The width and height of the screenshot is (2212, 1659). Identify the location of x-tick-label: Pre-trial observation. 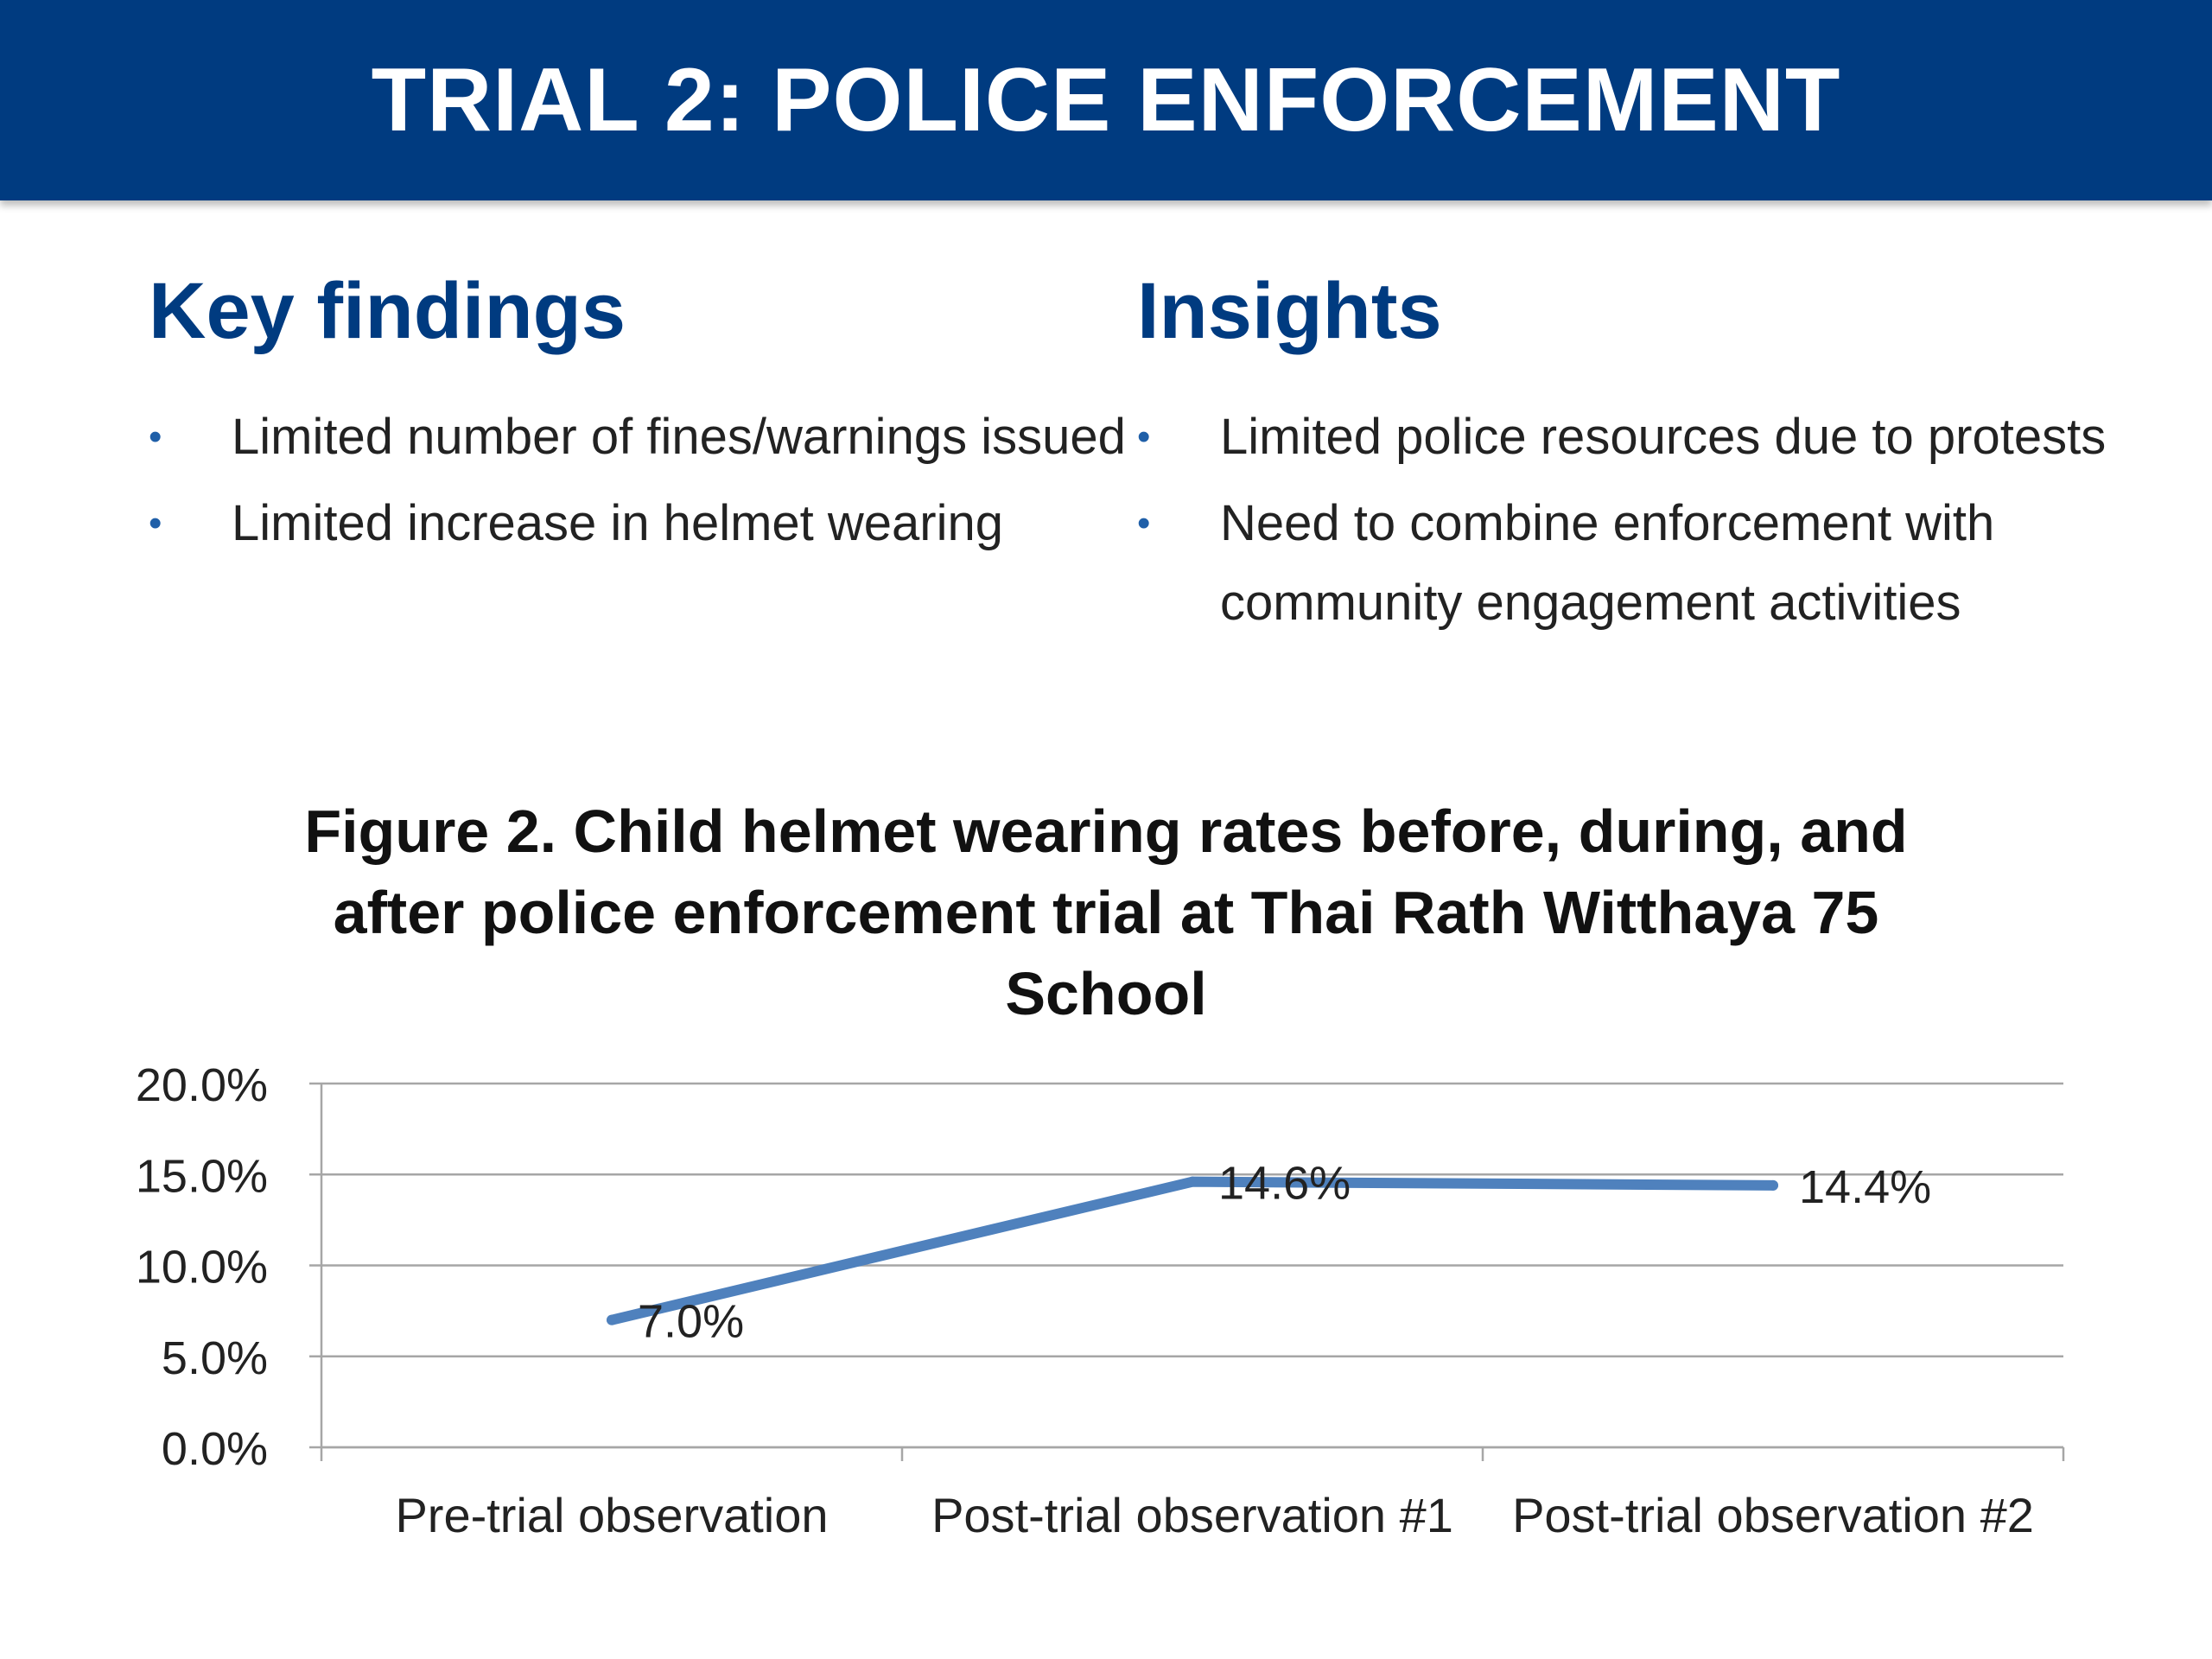
(611, 1515).